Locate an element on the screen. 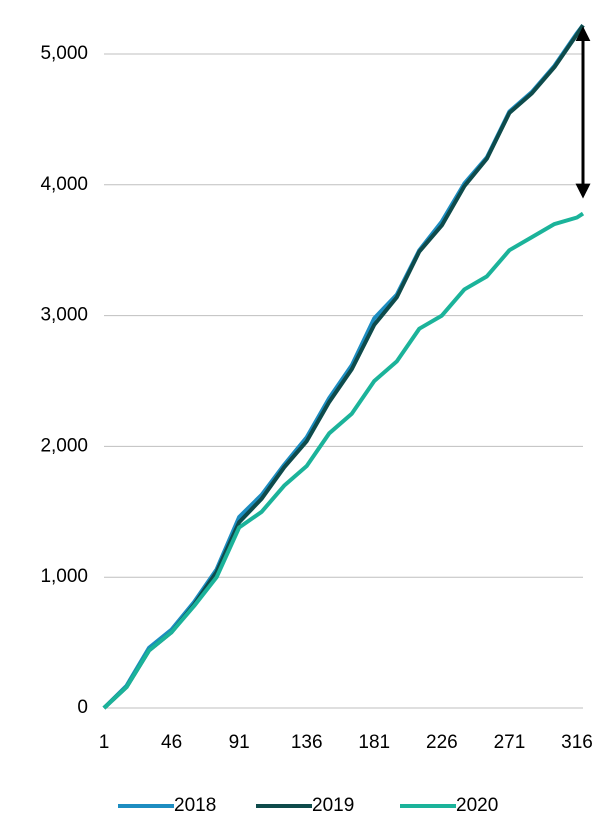 This screenshot has height=828, width=600. x-tick-label: 1 is located at coordinates (104, 742).